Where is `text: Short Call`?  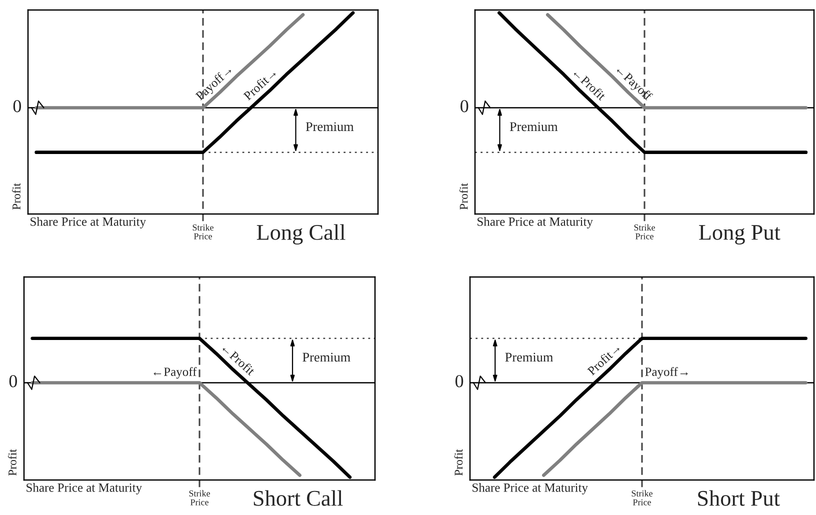
text: Short Call is located at coordinates (298, 498).